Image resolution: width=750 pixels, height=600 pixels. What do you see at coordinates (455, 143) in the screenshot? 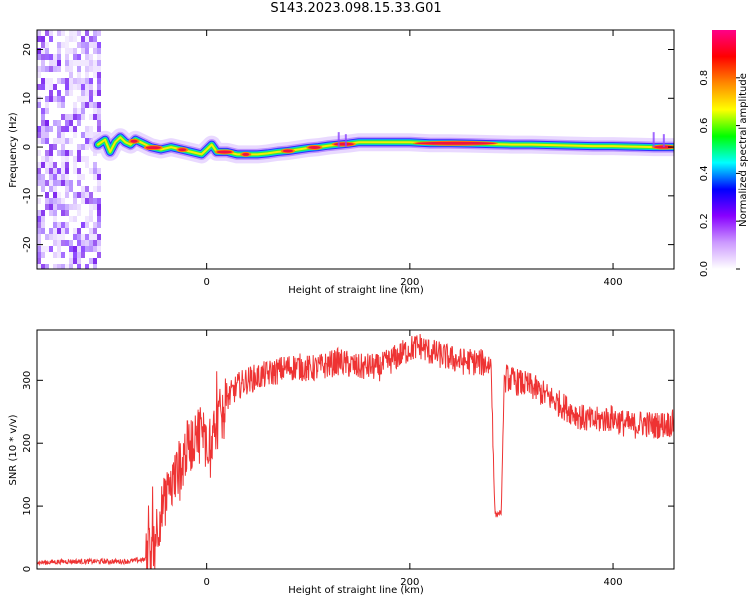
I see `ridge-hot-red` at bounding box center [455, 143].